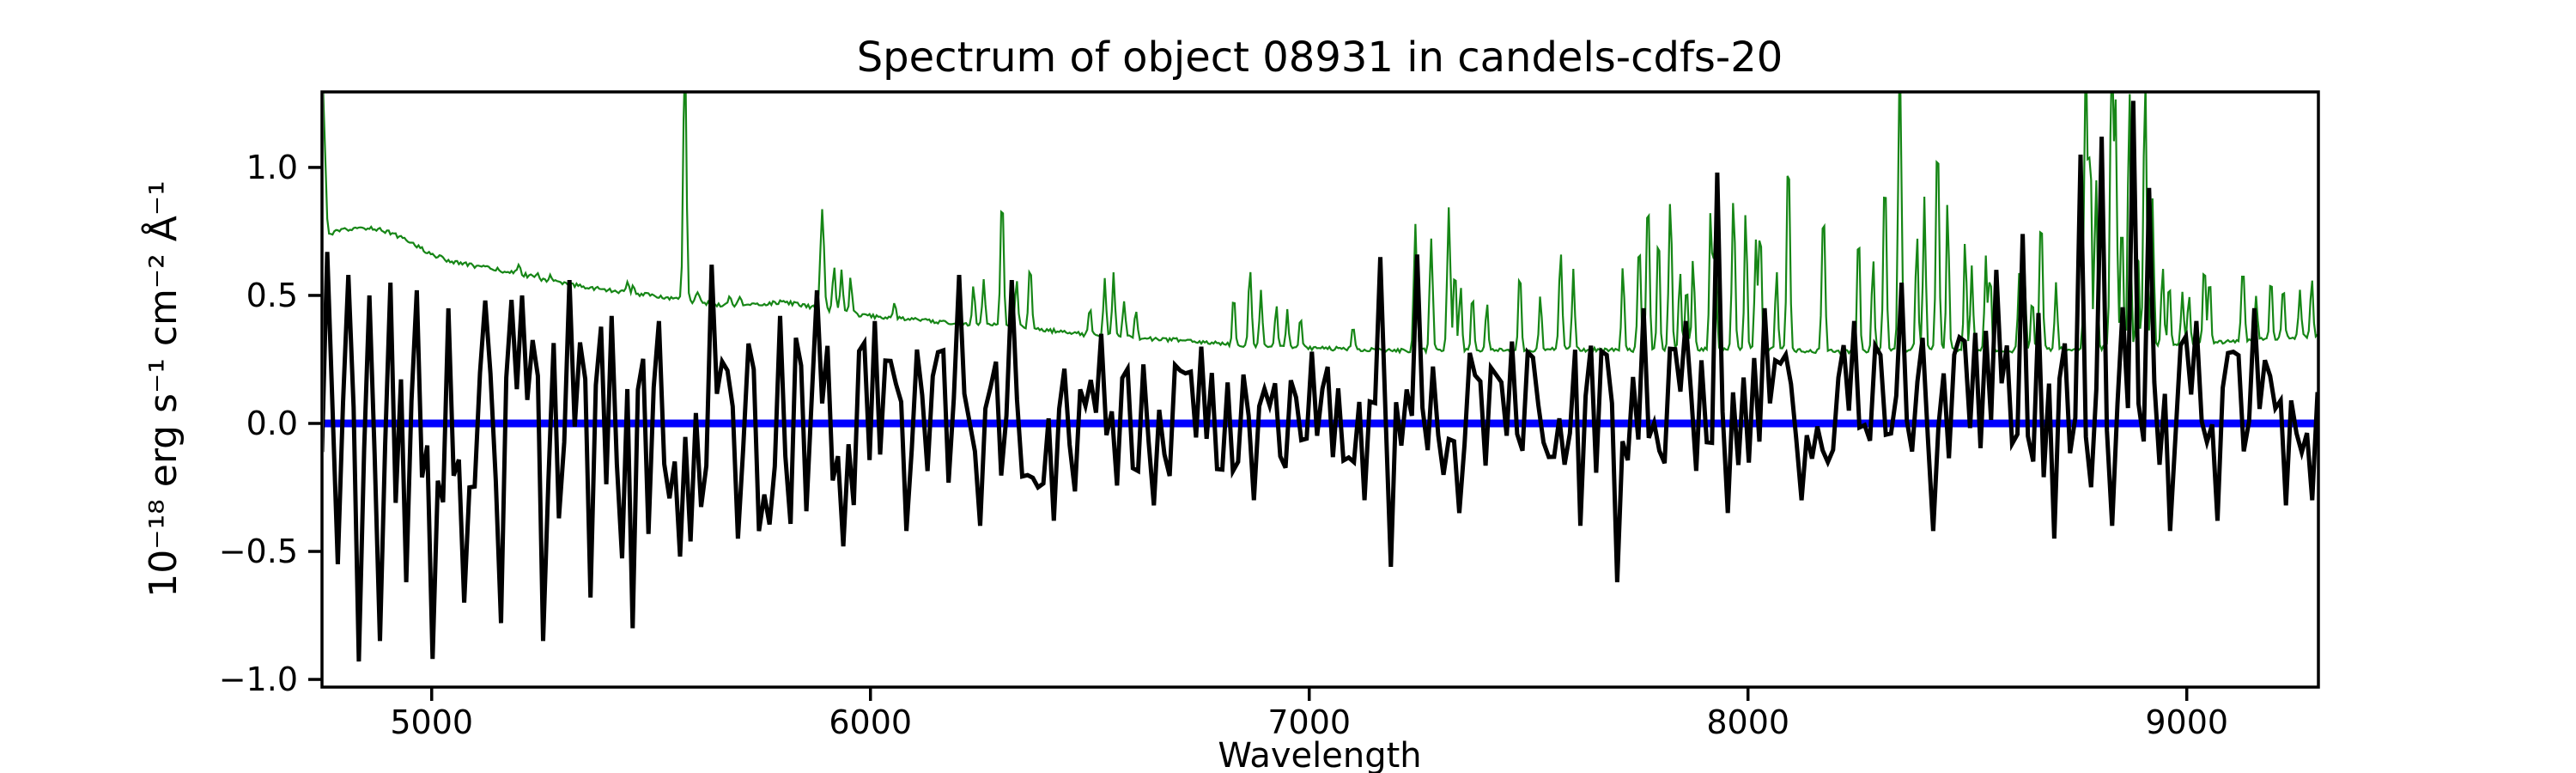  What do you see at coordinates (1309, 722) in the screenshot?
I see `x-tick-label: 7000` at bounding box center [1309, 722].